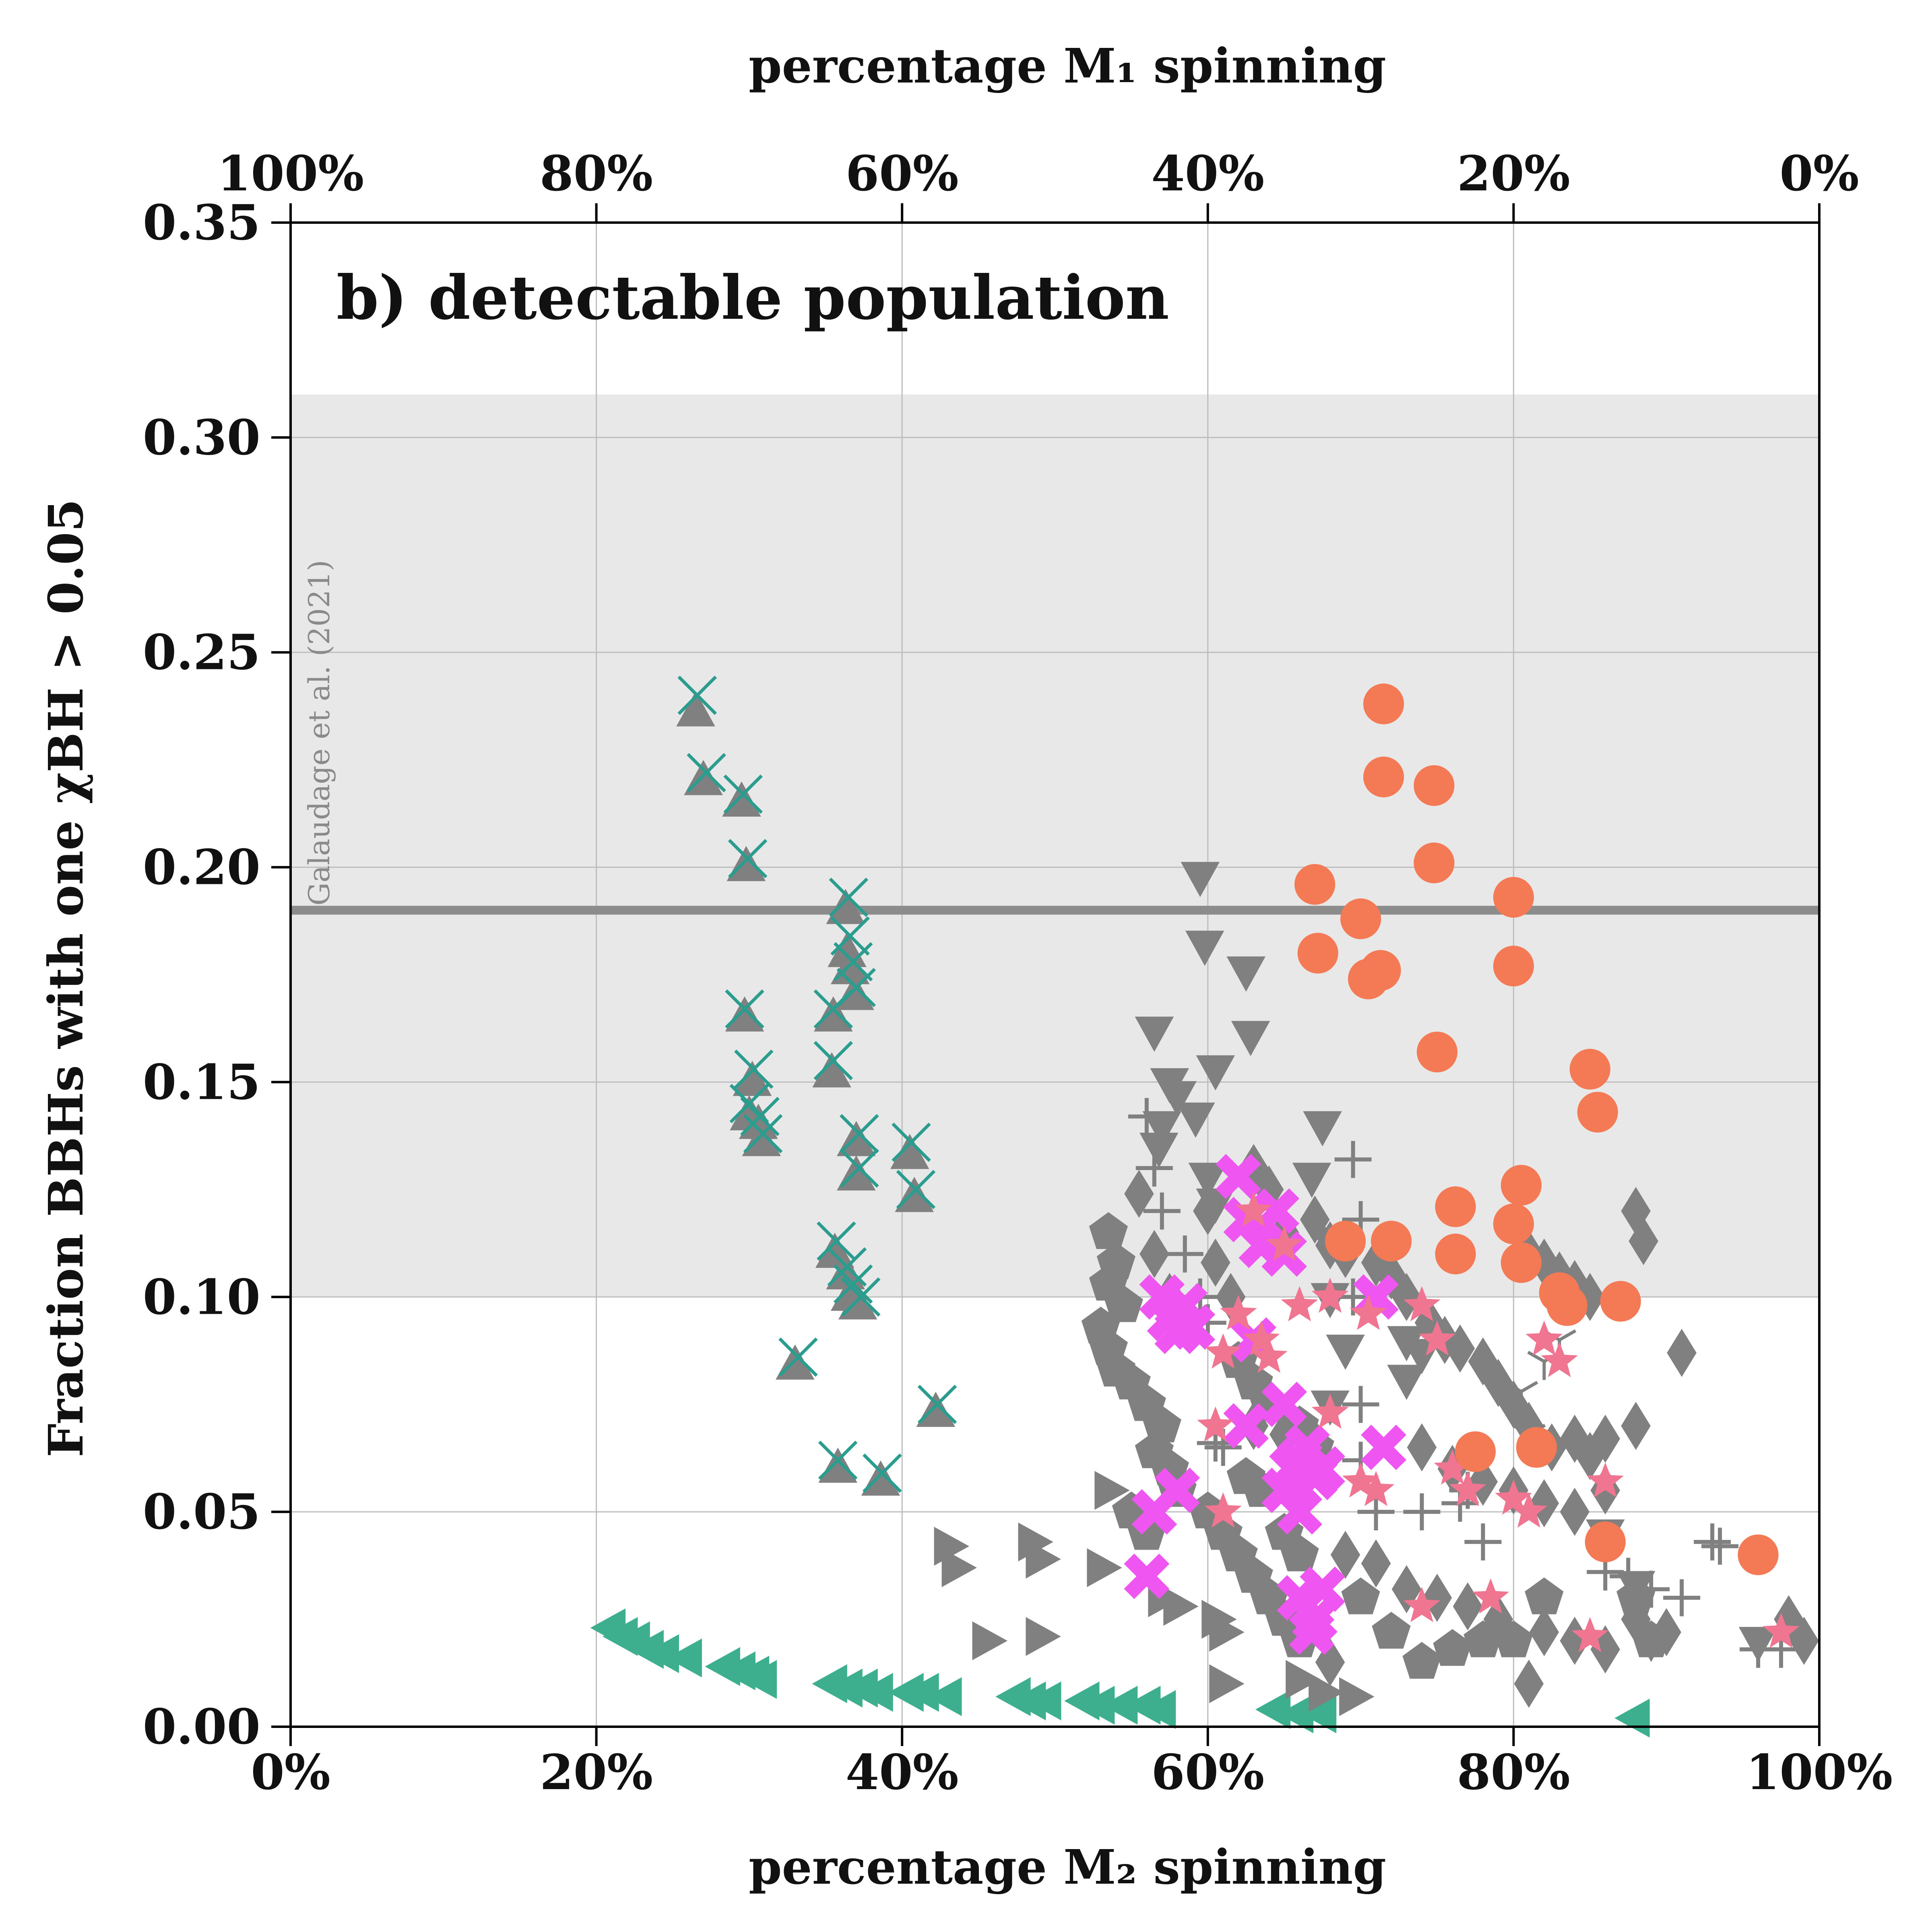  I want to click on y-tick-label: 0.35, so click(201, 222).